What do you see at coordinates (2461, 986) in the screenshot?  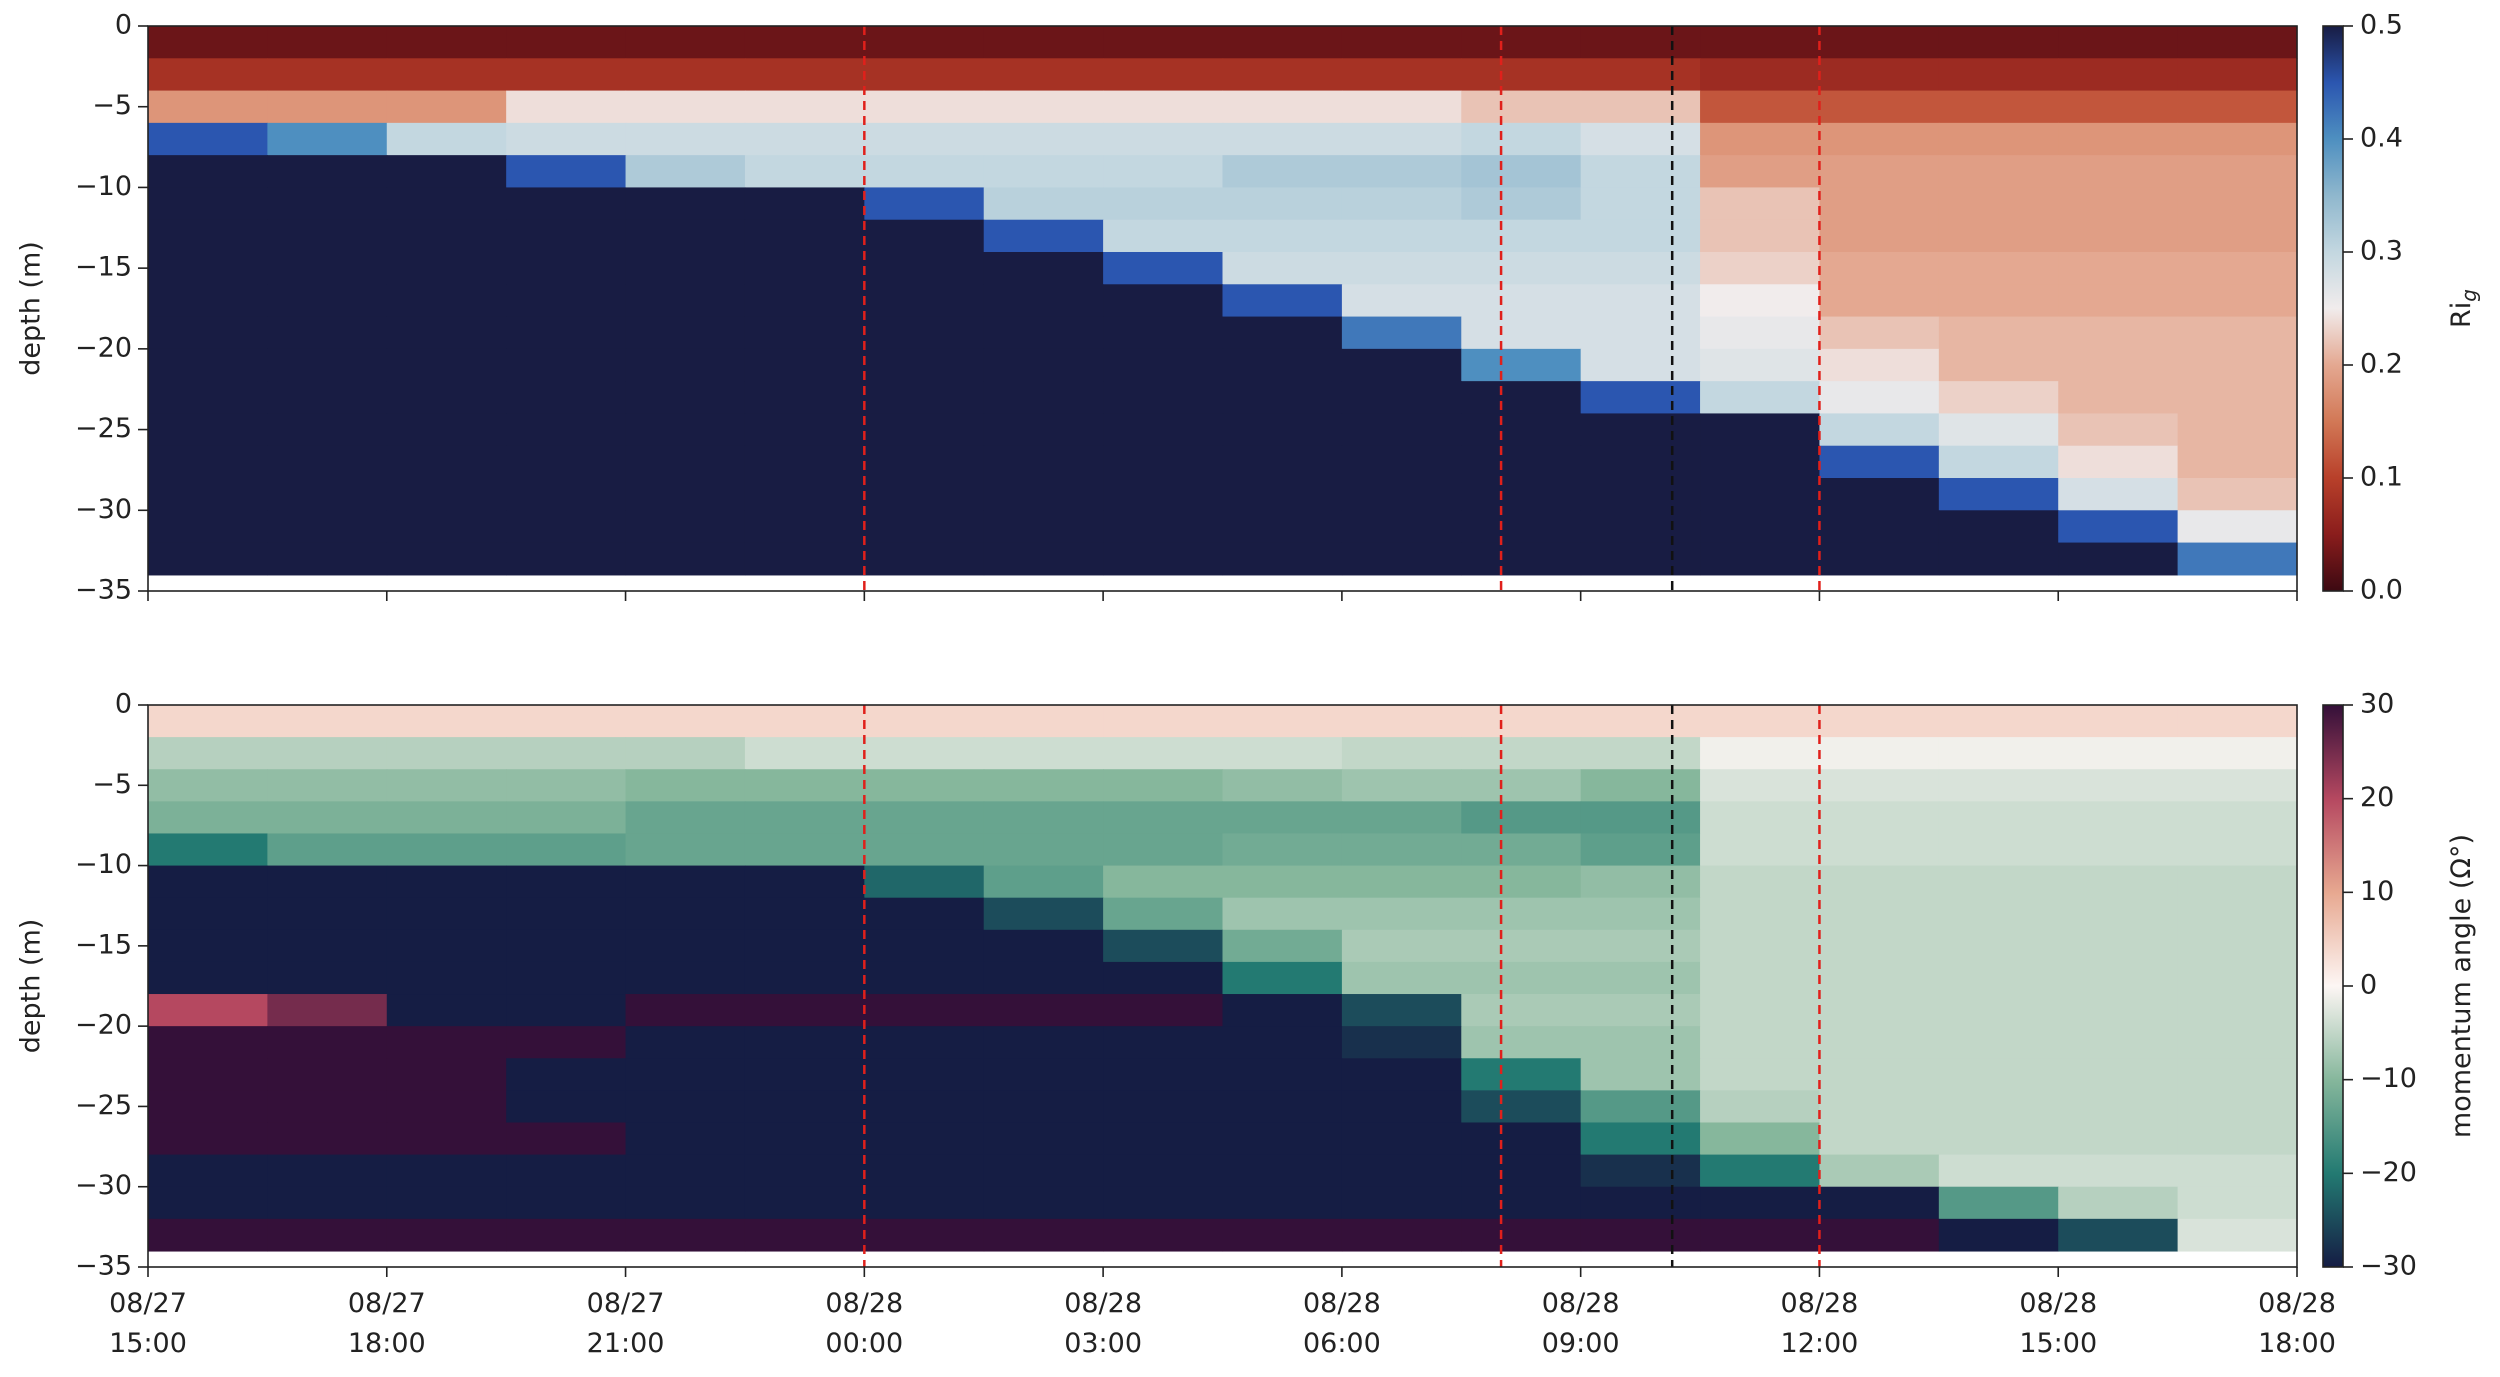 I see `colorbar-label: momentum angle (Ω°)` at bounding box center [2461, 986].